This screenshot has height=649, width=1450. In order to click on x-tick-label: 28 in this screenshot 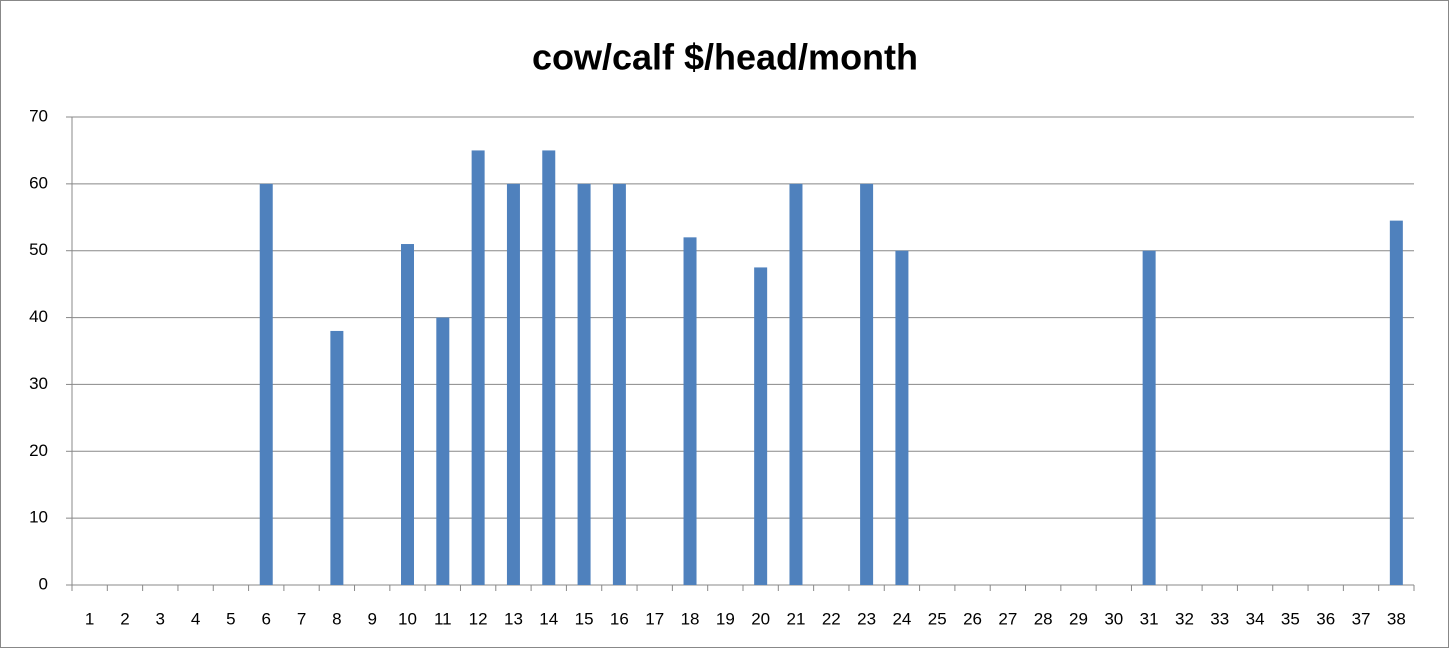, I will do `click(1043, 618)`.